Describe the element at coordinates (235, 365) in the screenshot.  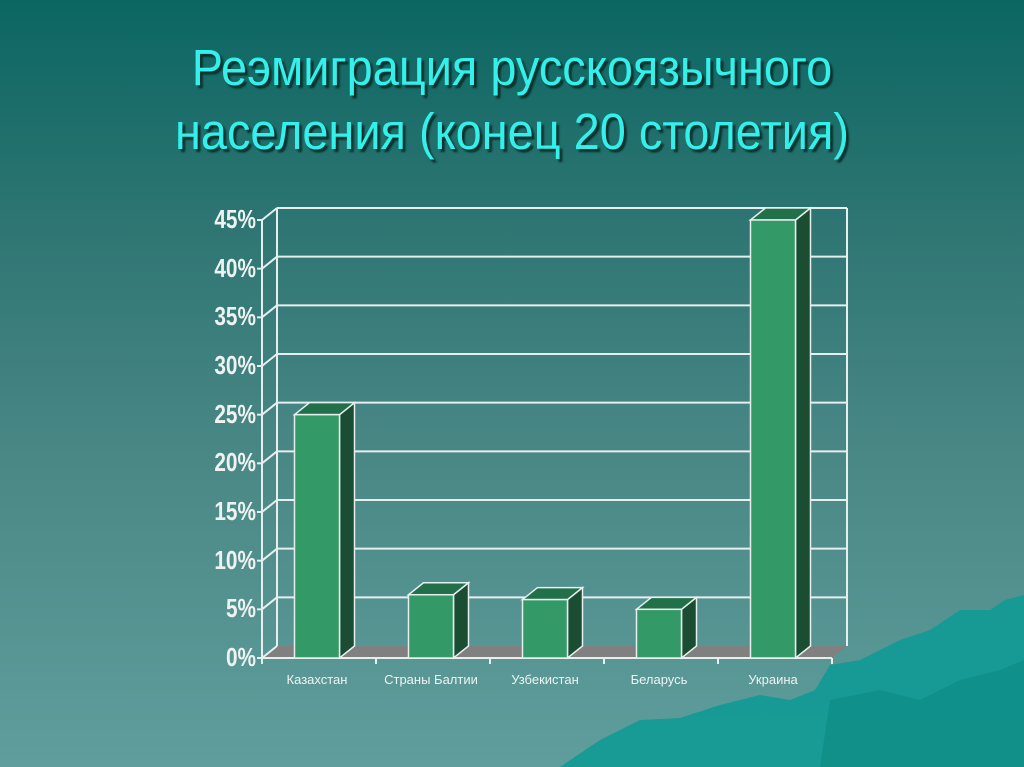
I see `y-tick-label: 30%` at that location.